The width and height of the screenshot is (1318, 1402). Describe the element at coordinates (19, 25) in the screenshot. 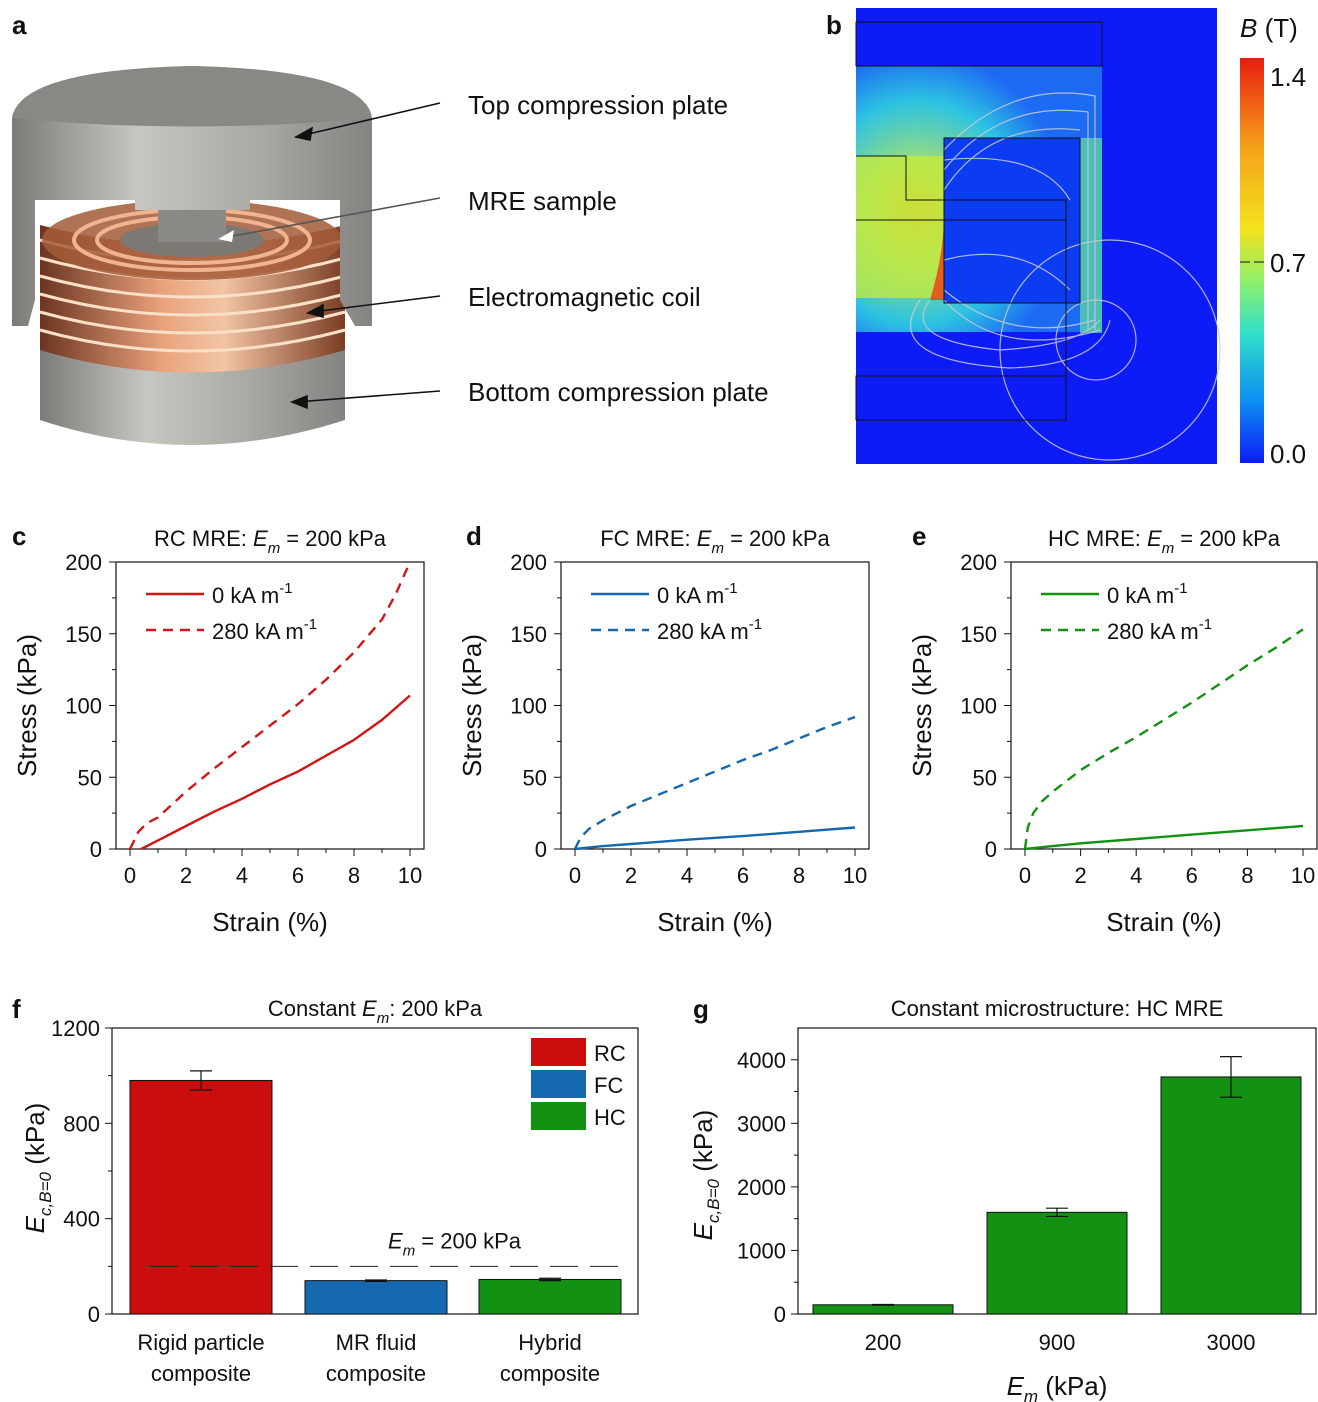

I see `panel-letter-a: a` at that location.